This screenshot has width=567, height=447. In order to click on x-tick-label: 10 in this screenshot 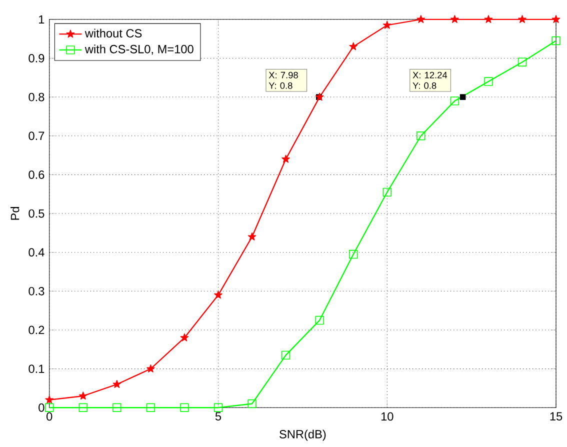, I will do `click(387, 416)`.